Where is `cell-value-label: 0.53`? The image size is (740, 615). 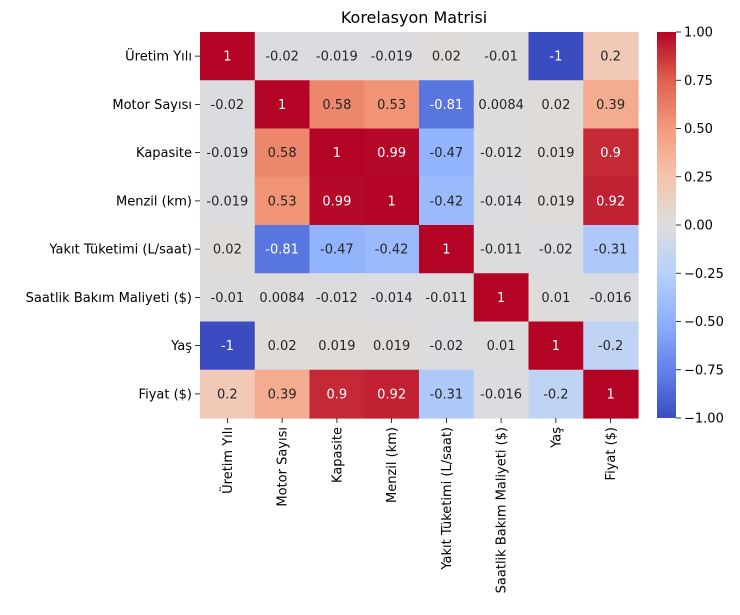 cell-value-label: 0.53 is located at coordinates (391, 105).